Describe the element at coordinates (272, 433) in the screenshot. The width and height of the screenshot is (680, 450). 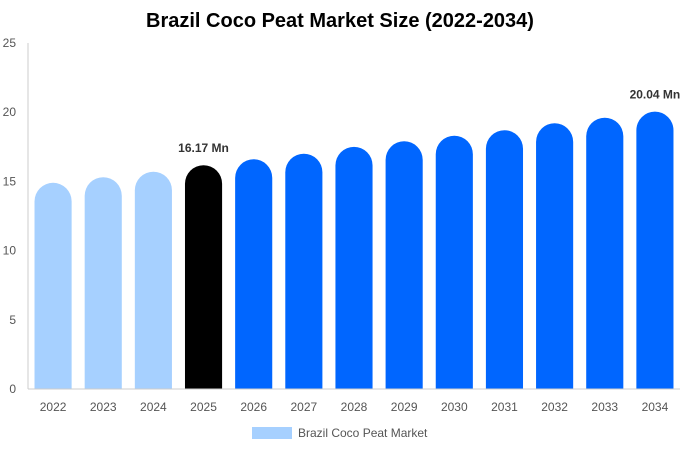
I see `legend-swatch` at that location.